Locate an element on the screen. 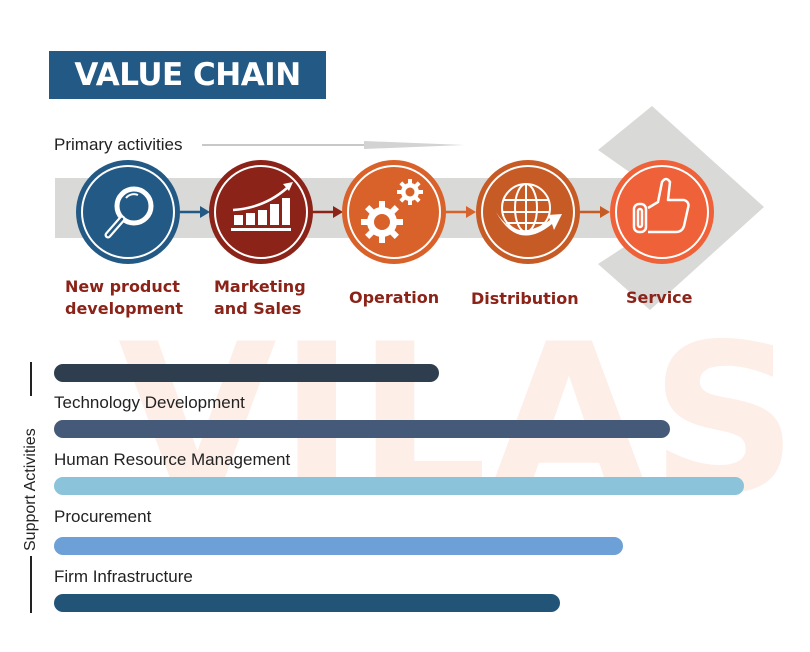  step-label-marketing: Marketing and Sales is located at coordinates (260, 298).